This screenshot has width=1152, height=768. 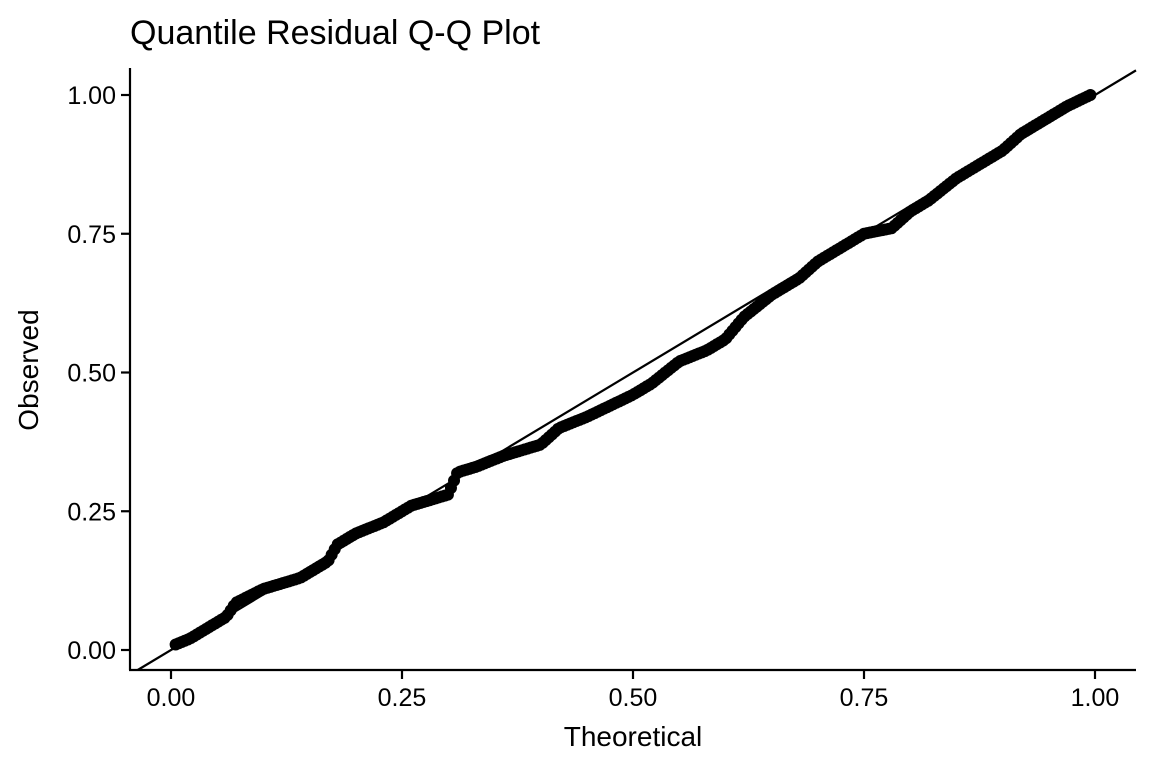 What do you see at coordinates (28, 369) in the screenshot?
I see `y-axis-title: Observed` at bounding box center [28, 369].